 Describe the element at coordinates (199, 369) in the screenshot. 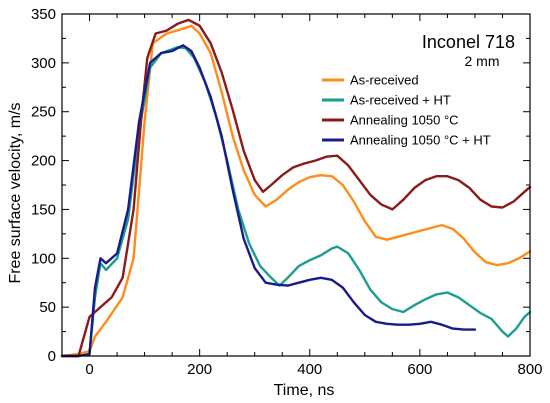

I see `x-tick-label: 200` at that location.